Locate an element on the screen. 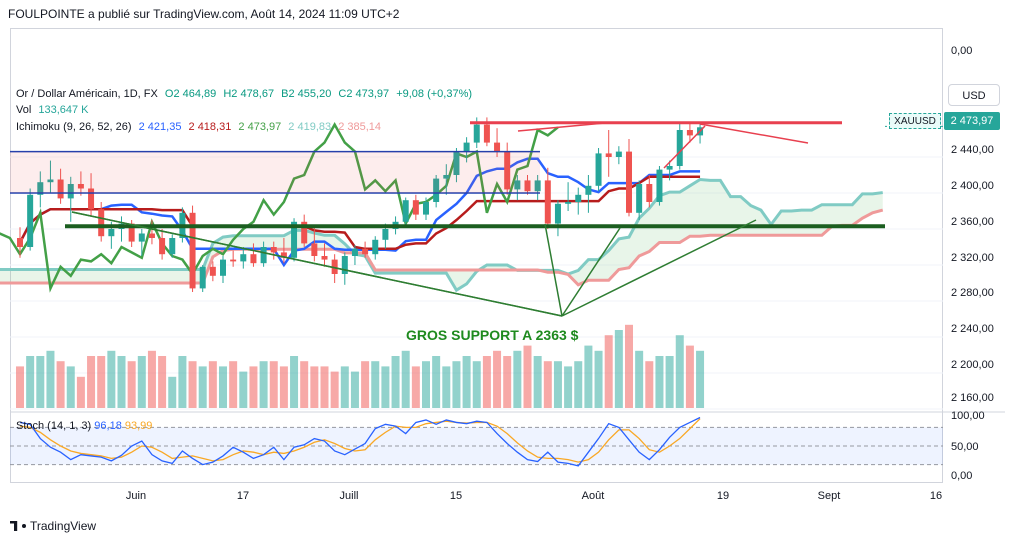 The width and height of the screenshot is (1013, 546). time-axis-label: Juin is located at coordinates (136, 496).